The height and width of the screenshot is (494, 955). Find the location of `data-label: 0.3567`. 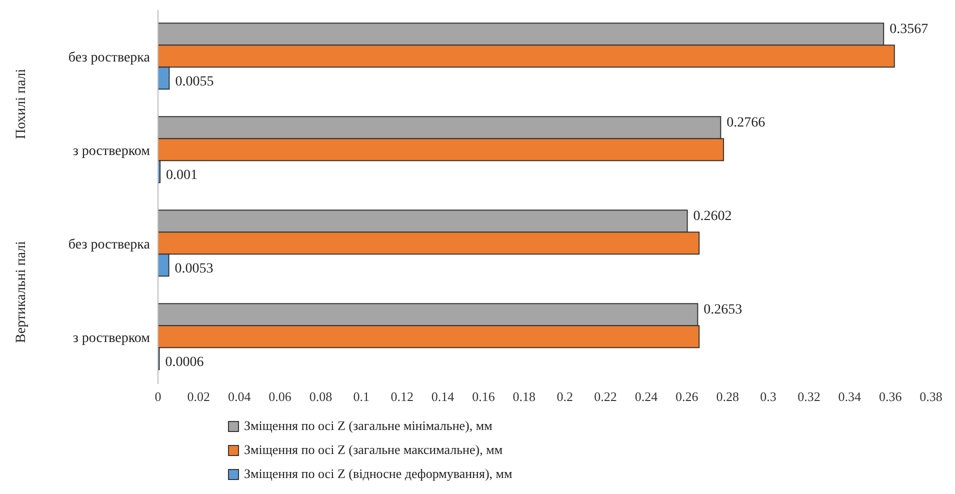

data-label: 0.3567 is located at coordinates (909, 30).